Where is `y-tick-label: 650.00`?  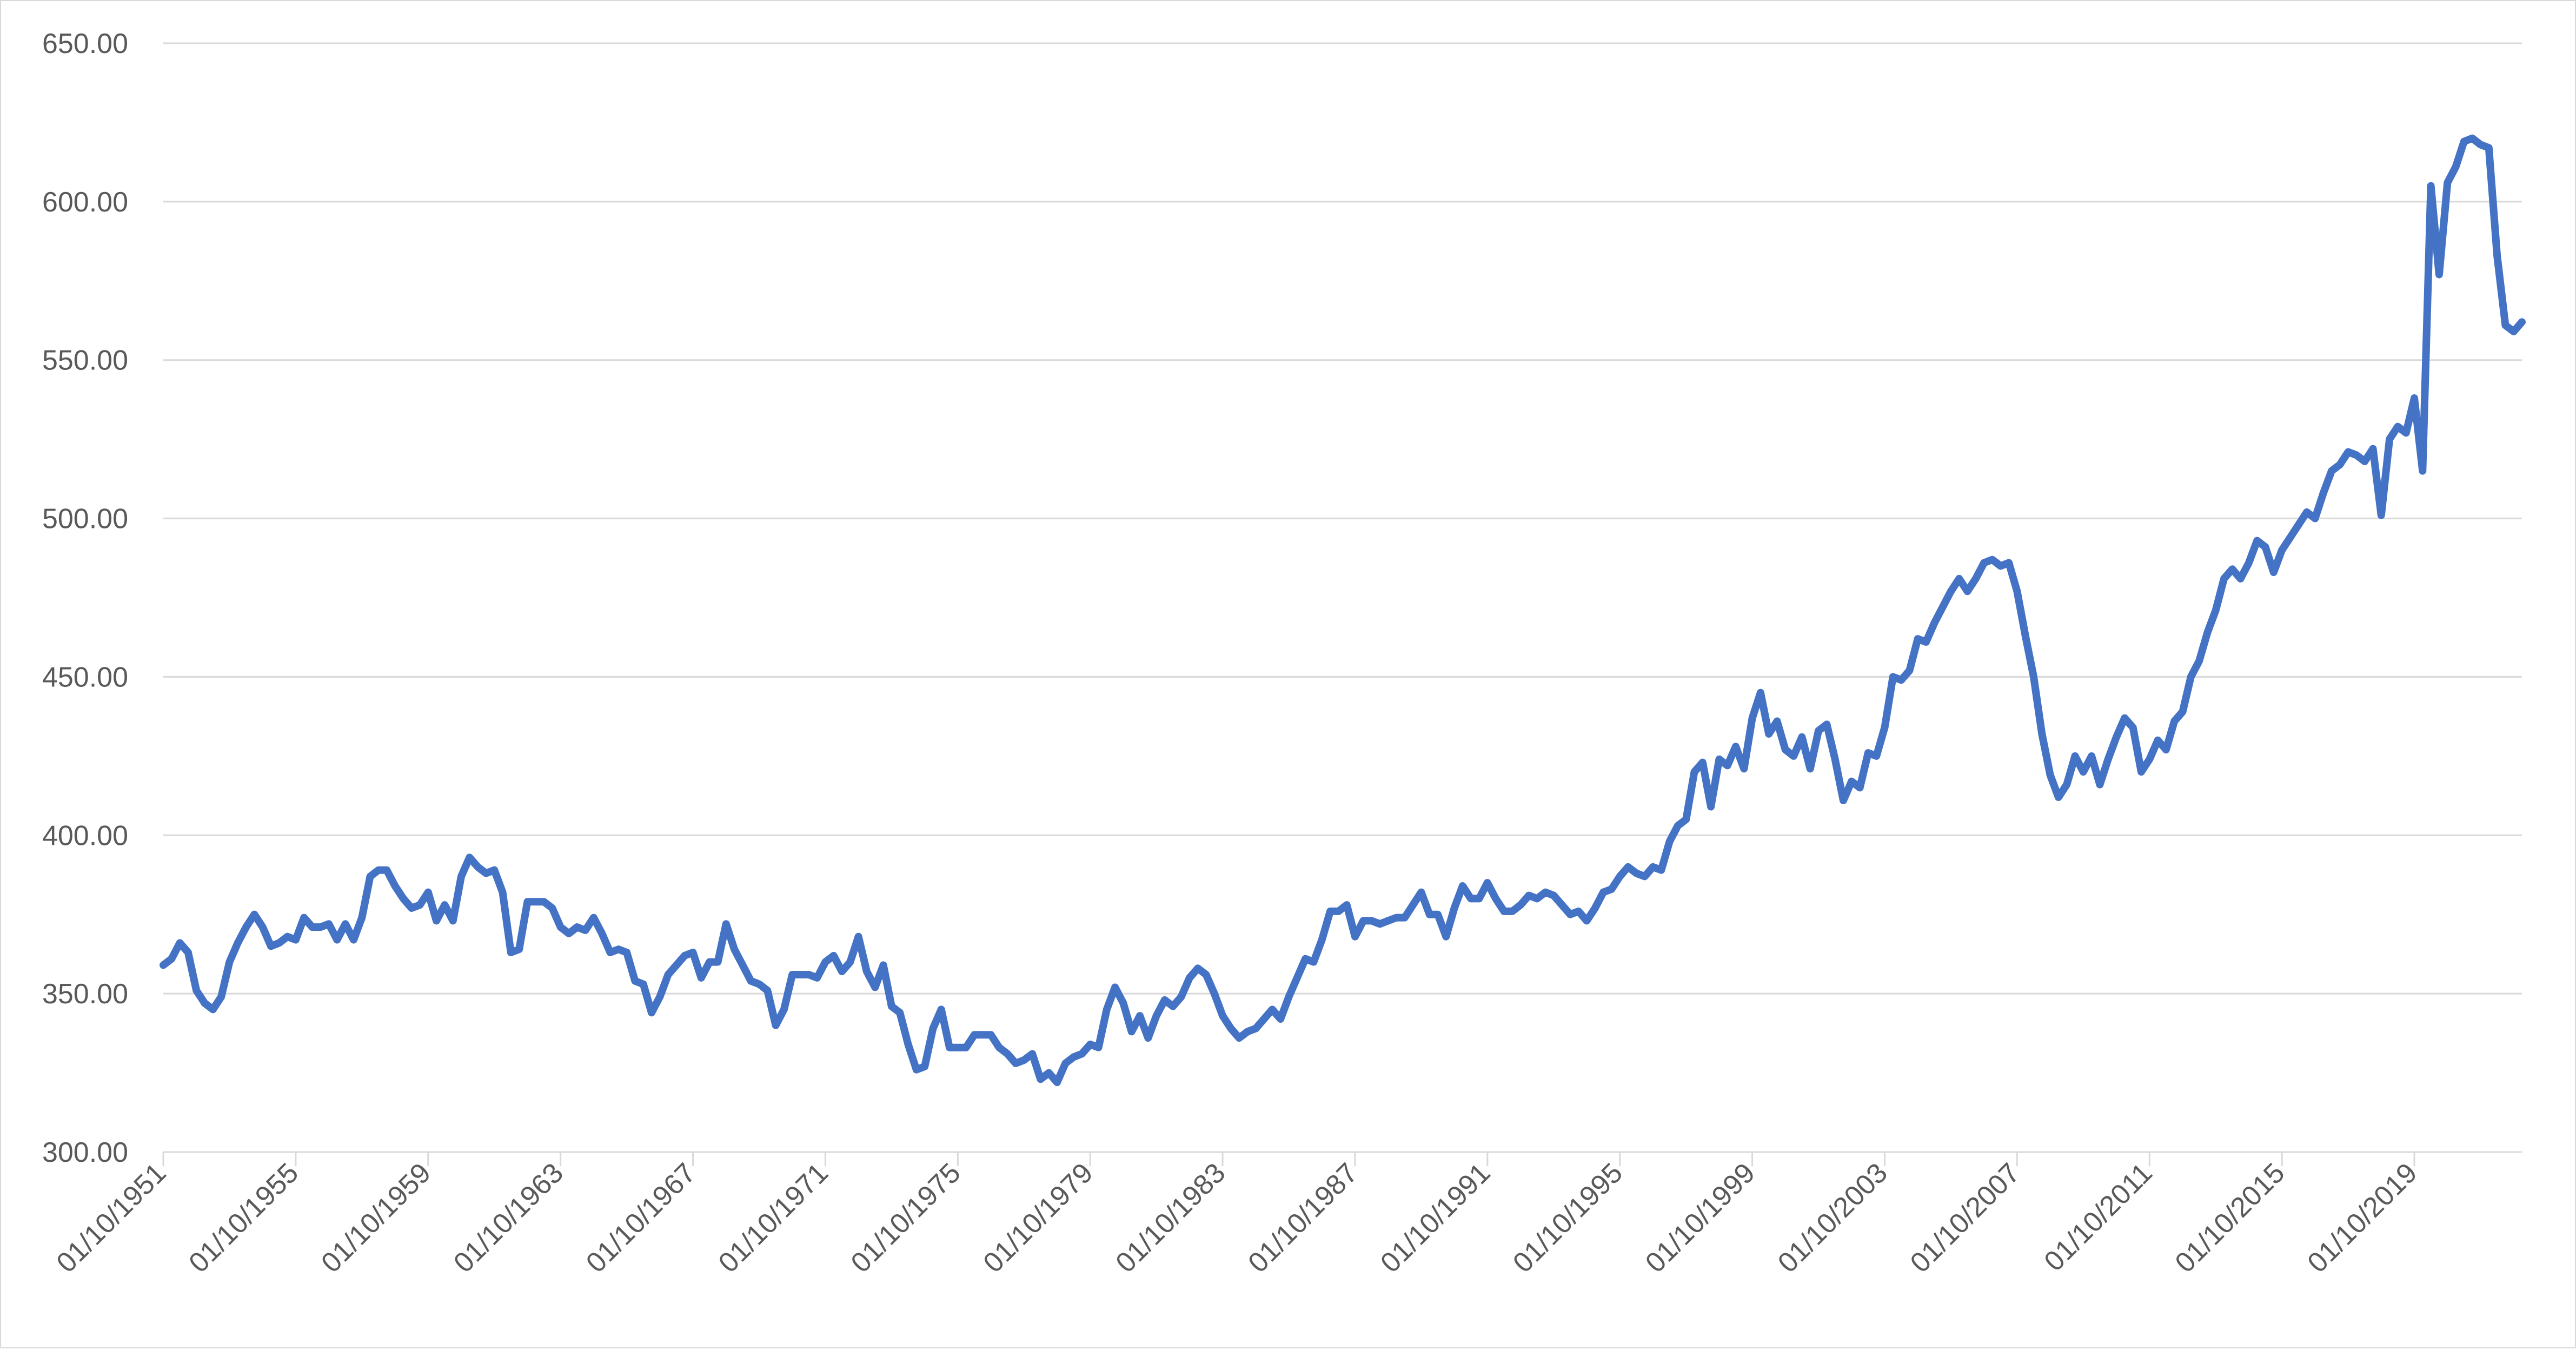
y-tick-label: 650.00 is located at coordinates (85, 43).